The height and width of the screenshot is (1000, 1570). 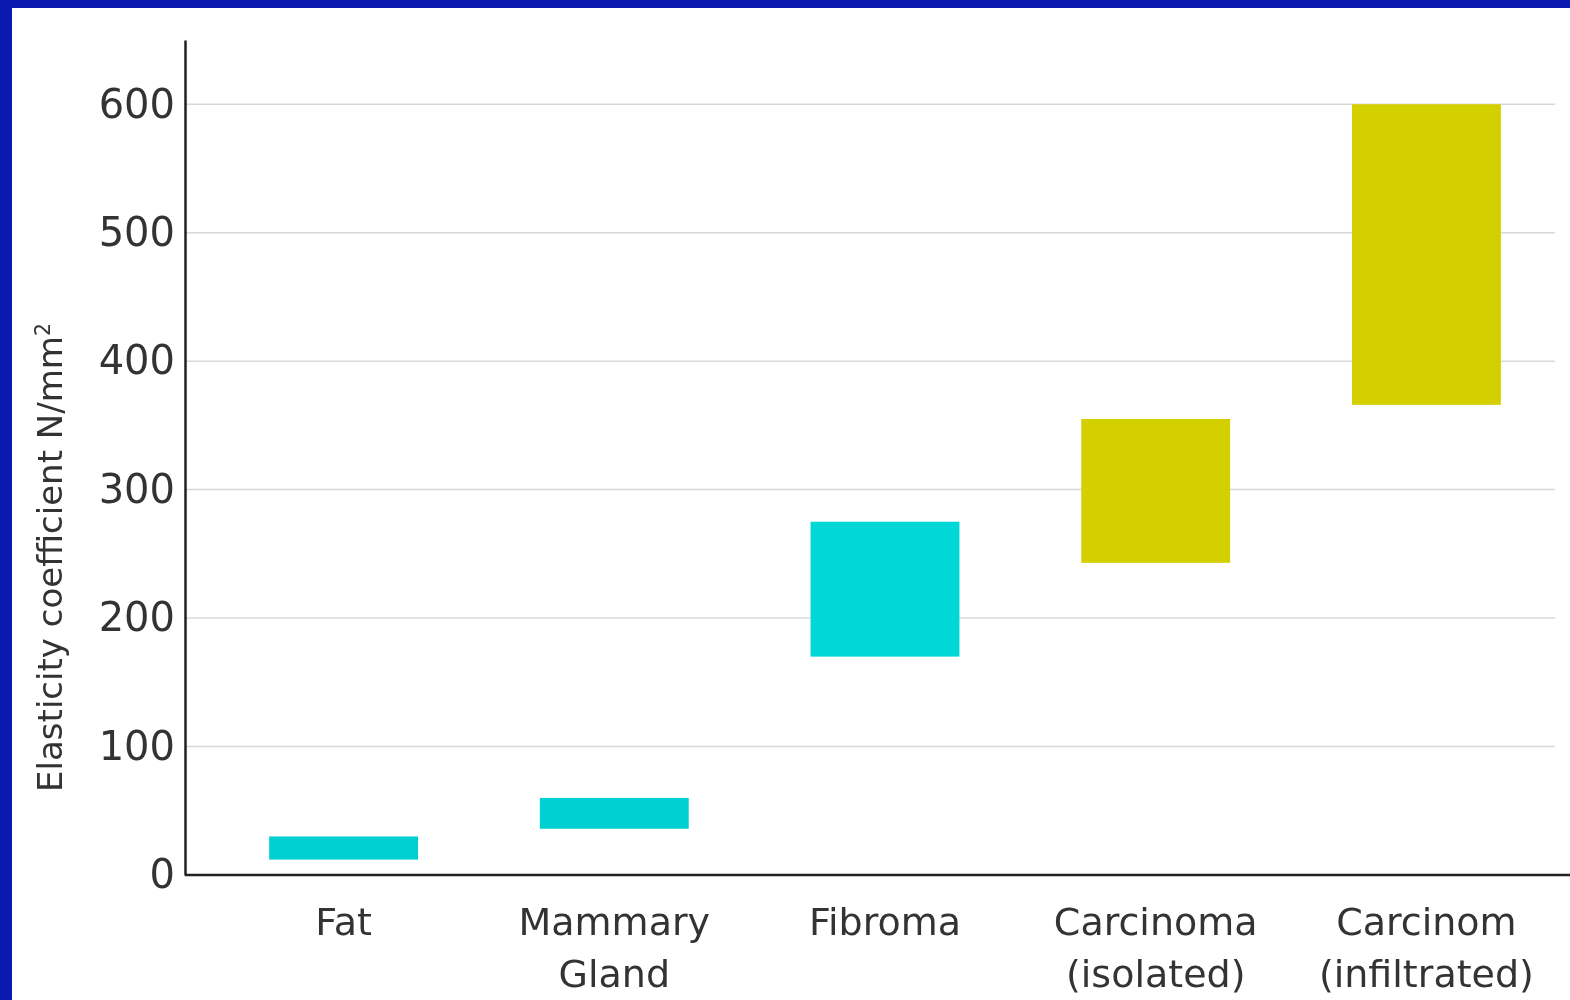 I want to click on y-tick-label: 400, so click(x=136, y=360).